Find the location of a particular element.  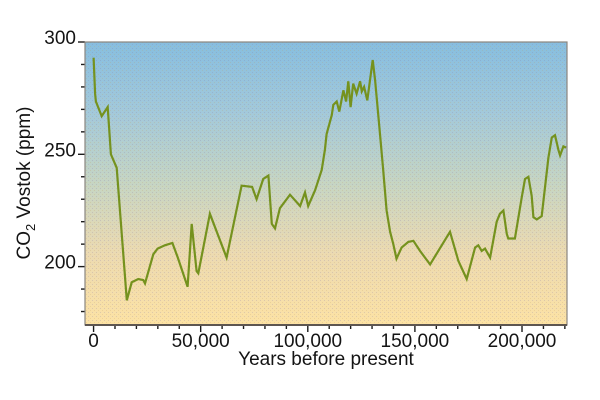

x-axis-title: Years before present is located at coordinates (326, 359).